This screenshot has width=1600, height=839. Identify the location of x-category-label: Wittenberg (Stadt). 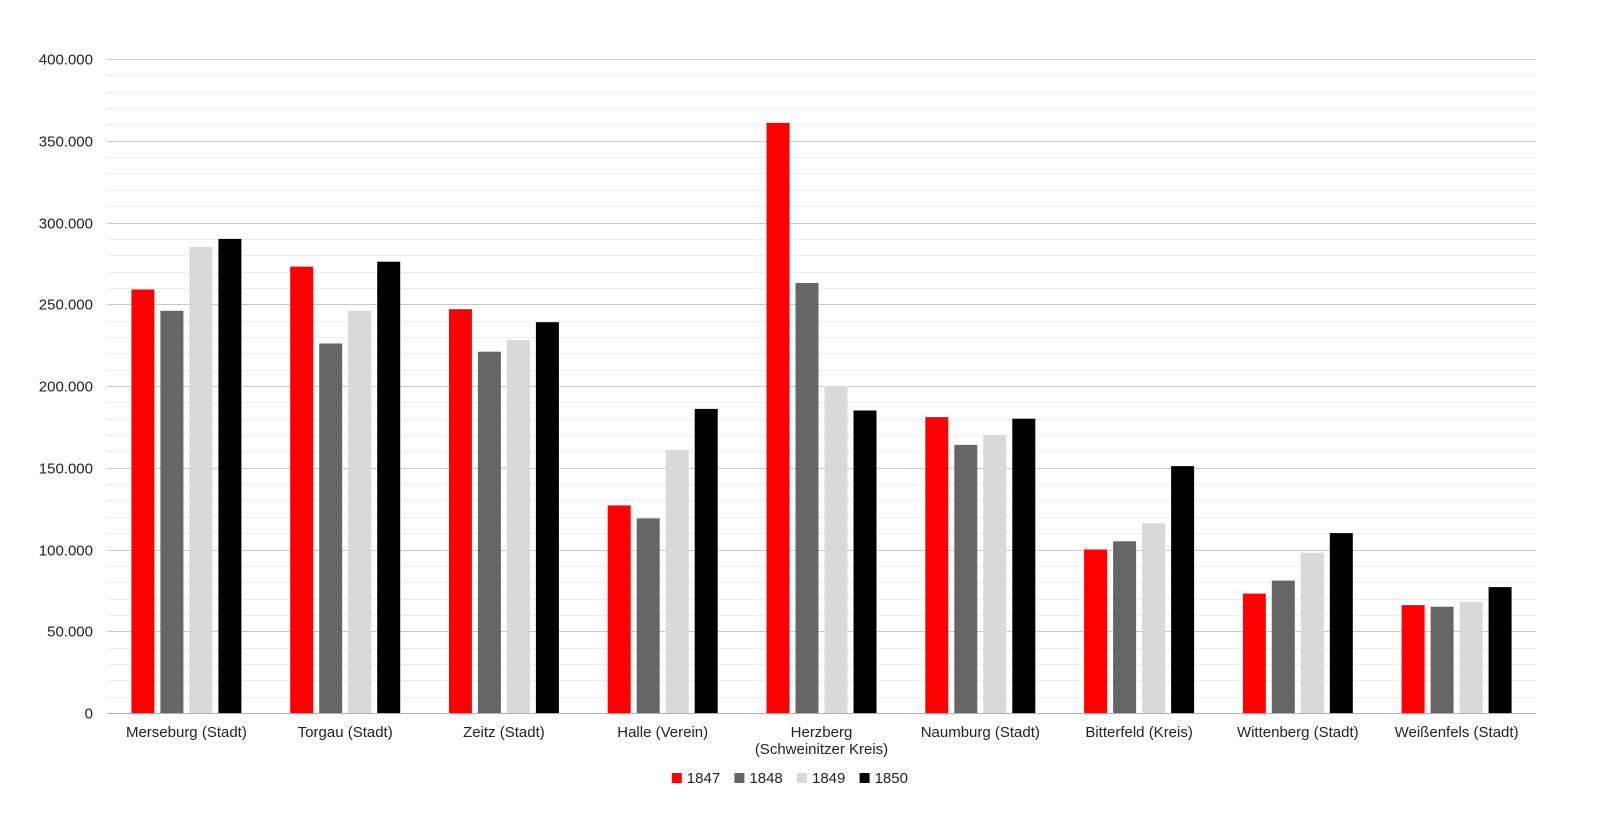
(1298, 732).